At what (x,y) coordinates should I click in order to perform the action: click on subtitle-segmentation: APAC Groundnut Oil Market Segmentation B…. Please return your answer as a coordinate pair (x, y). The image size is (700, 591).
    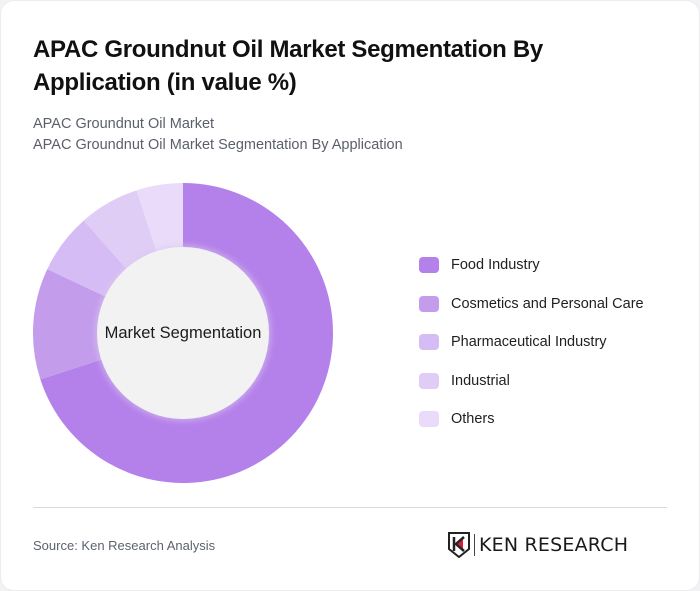
    Looking at the image, I should click on (218, 145).